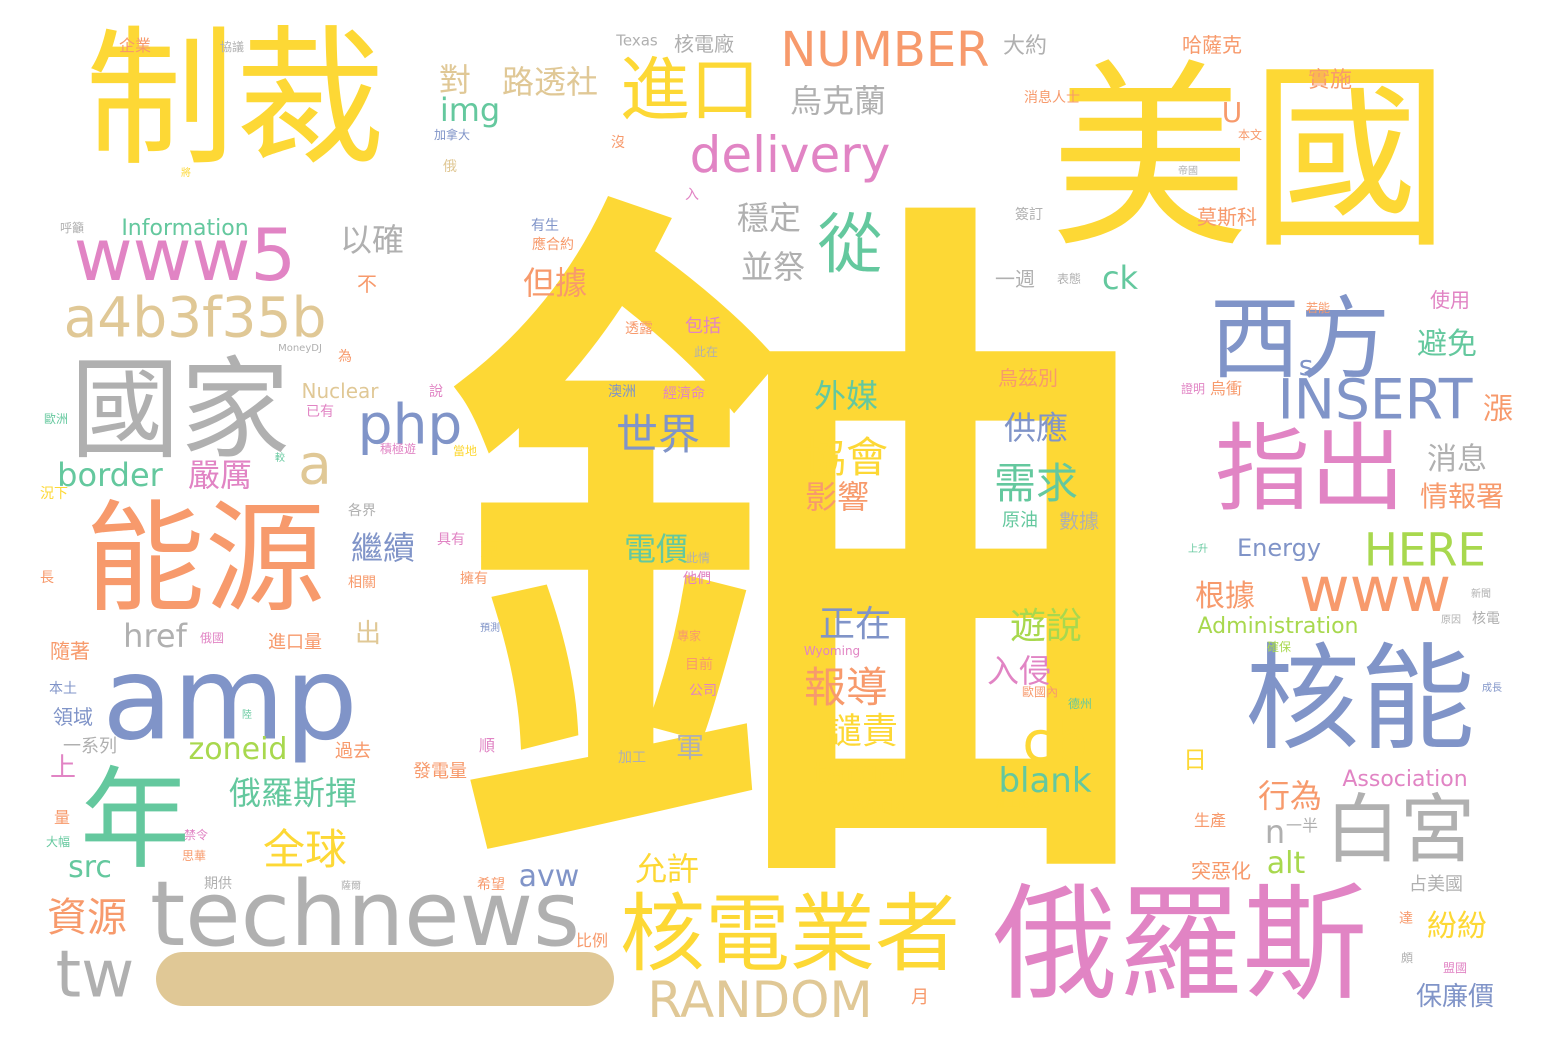 Image resolution: width=1548 pixels, height=1052 pixels. What do you see at coordinates (95, 975) in the screenshot?
I see `word: tw` at bounding box center [95, 975].